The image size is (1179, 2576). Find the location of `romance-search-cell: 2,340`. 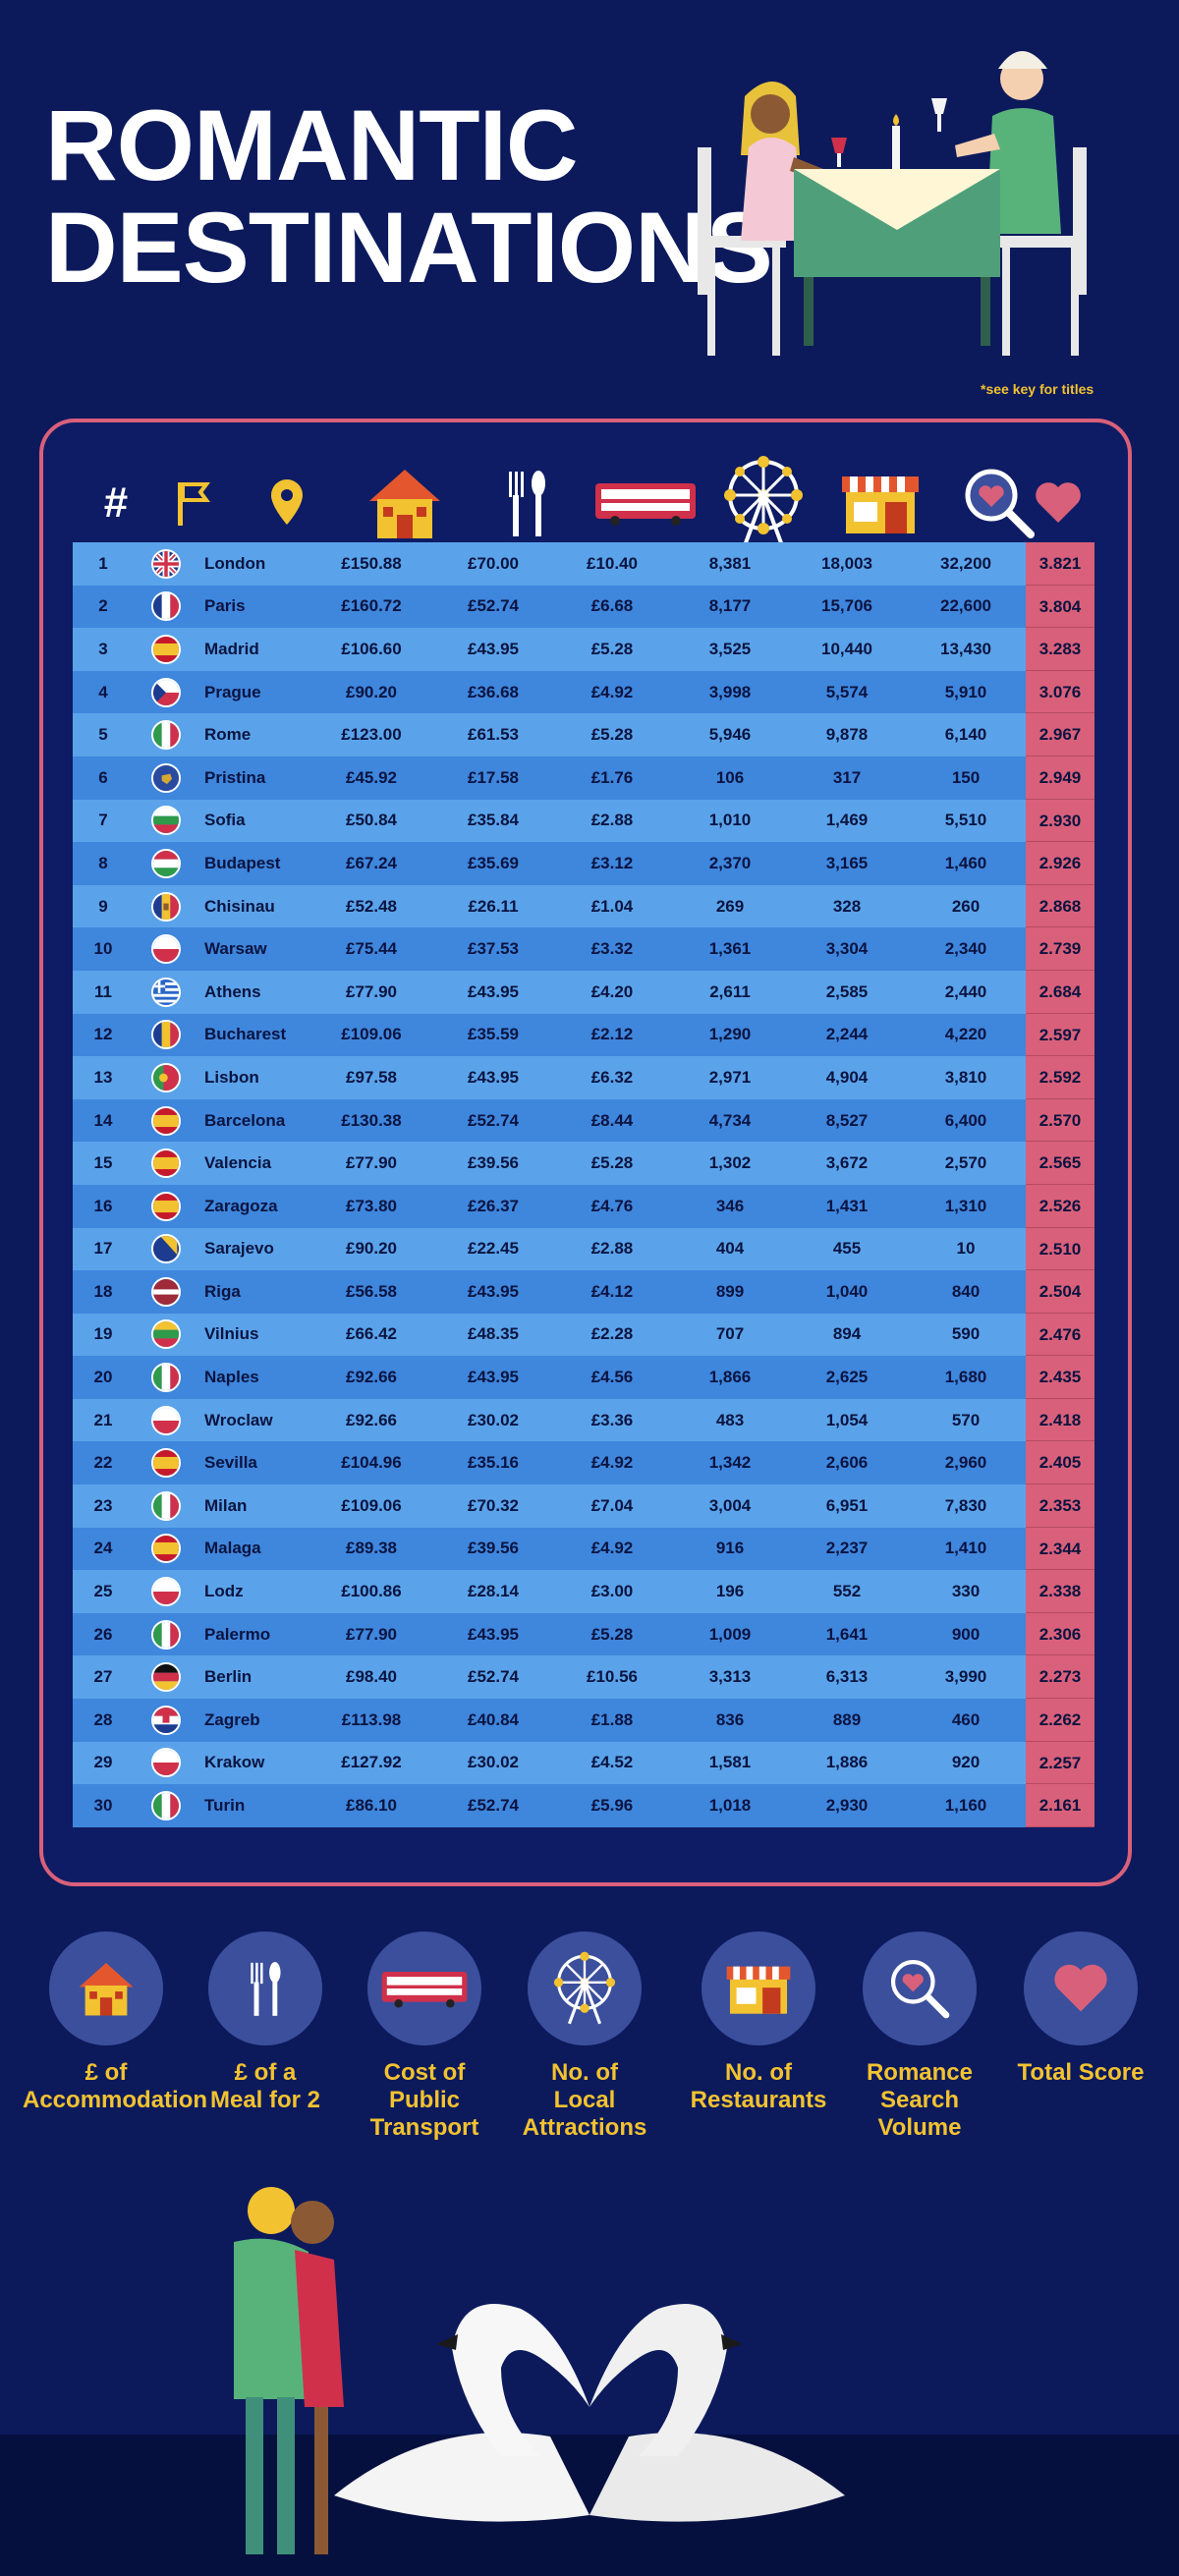

romance-search-cell: 2,340 is located at coordinates (965, 949).